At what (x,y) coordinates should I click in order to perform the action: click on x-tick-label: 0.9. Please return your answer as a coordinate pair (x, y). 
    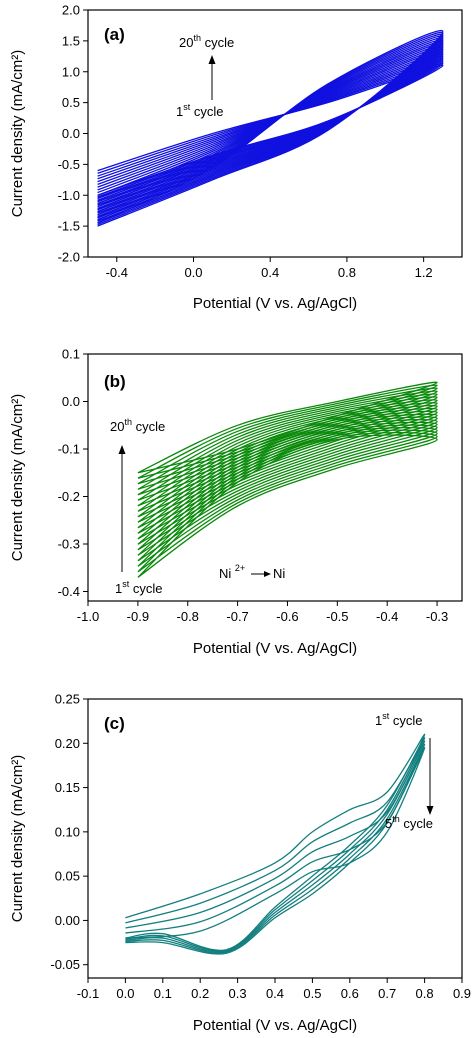
    Looking at the image, I should click on (462, 993).